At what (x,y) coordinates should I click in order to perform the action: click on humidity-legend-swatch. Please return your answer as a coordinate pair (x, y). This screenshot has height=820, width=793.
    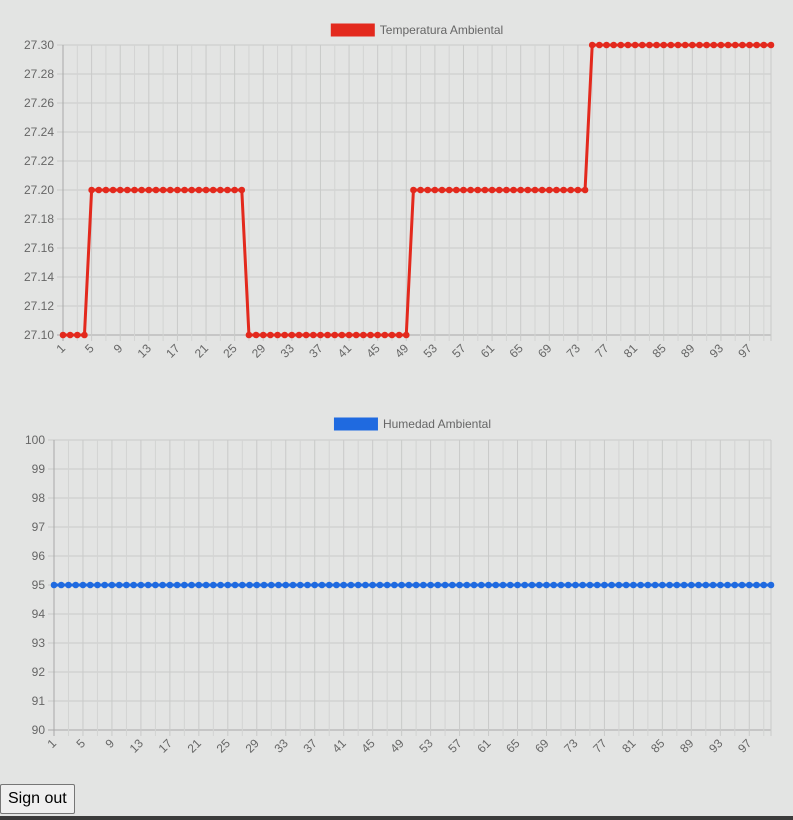
    Looking at the image, I should click on (355, 424).